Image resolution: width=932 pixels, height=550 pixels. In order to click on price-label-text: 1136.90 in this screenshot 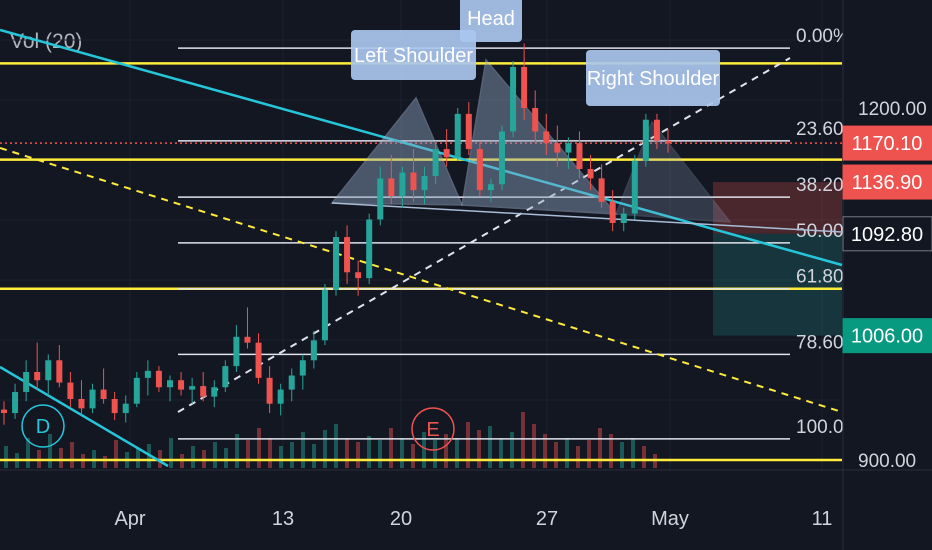, I will do `click(887, 183)`.